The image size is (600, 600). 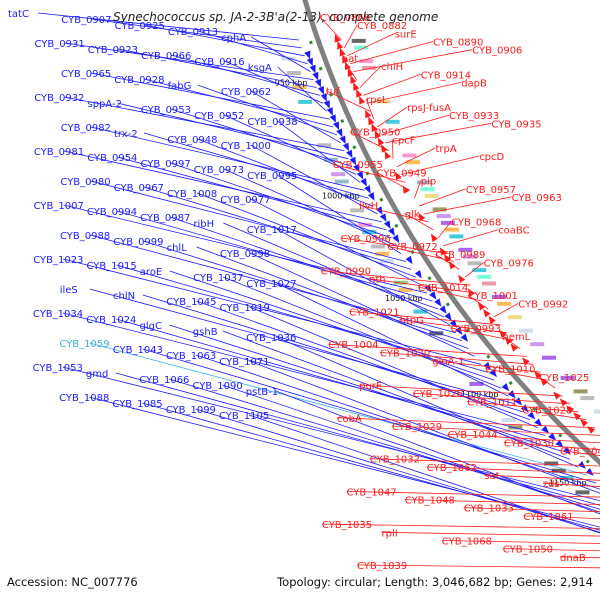 I want to click on gene-label: cobA, so click(x=349, y=419).